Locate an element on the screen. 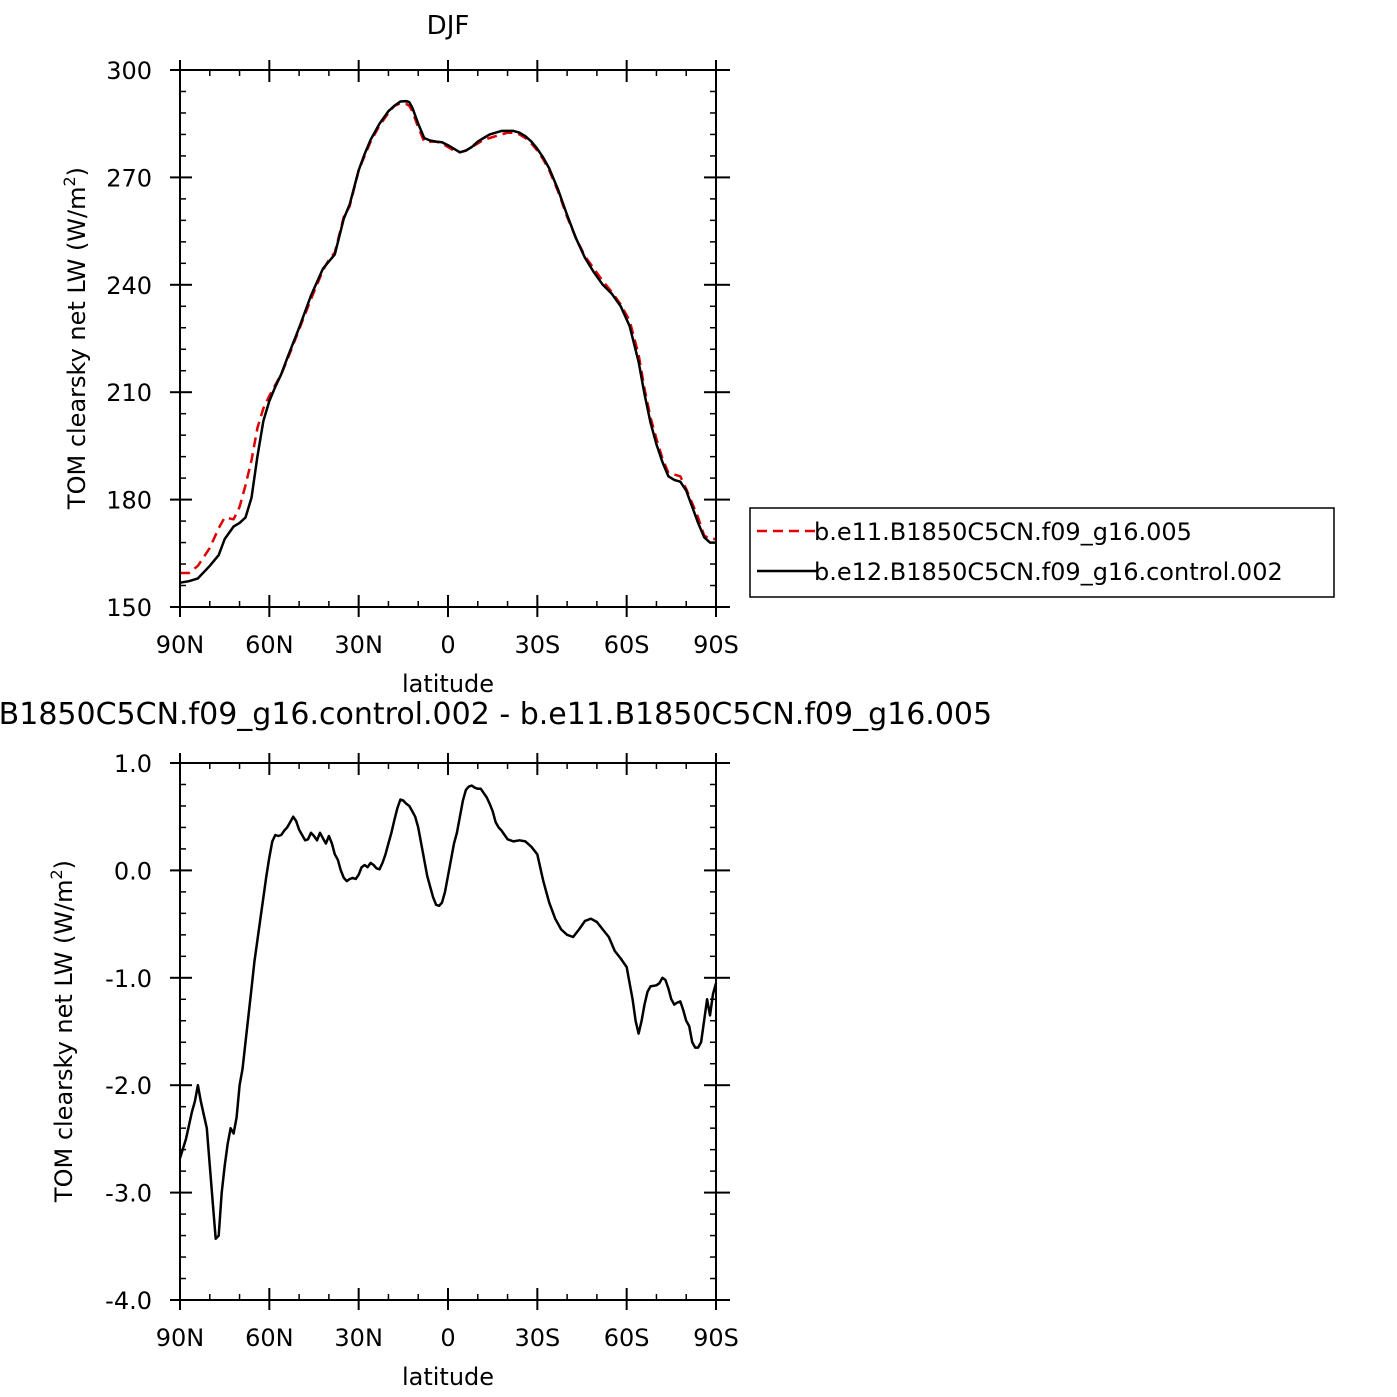 This screenshot has width=1397, height=1397. y-tick-label: 1.0 is located at coordinates (133, 764).